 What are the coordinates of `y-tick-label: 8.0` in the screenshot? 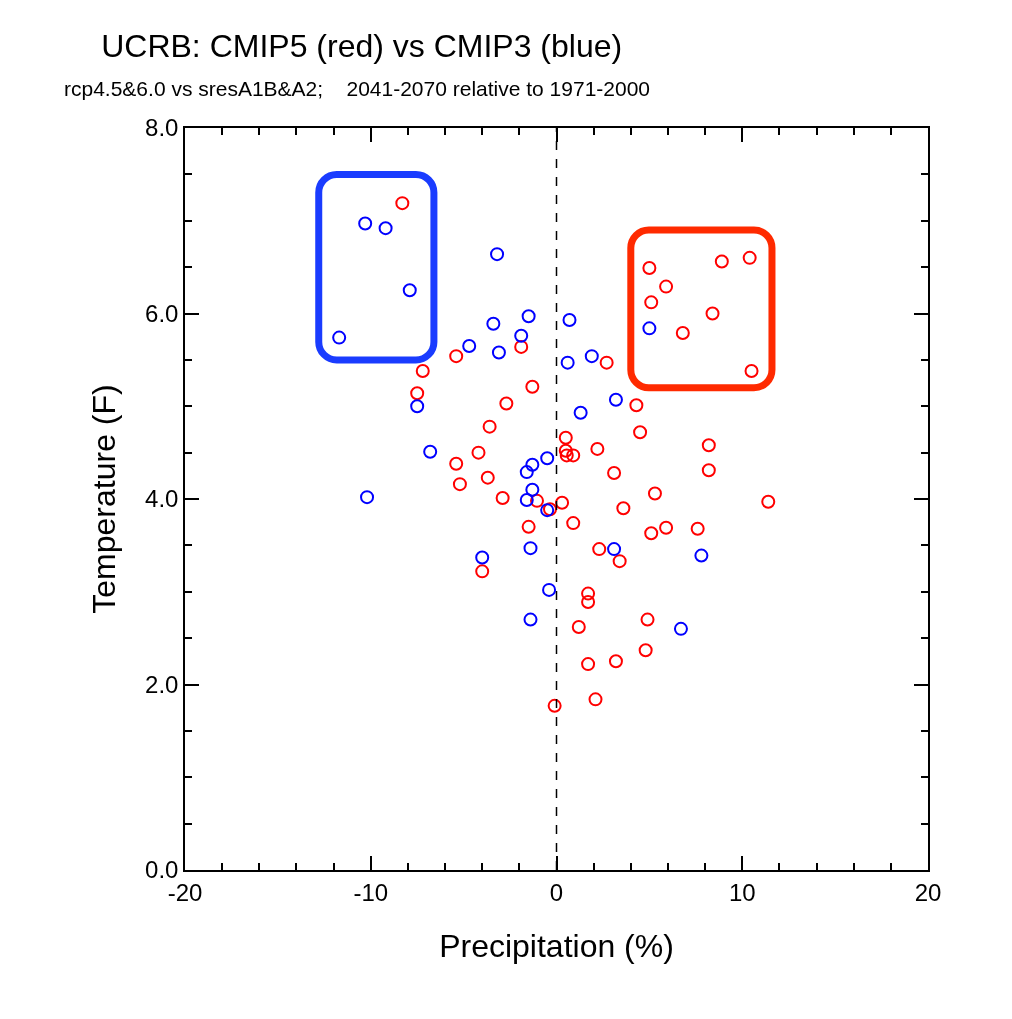 It's located at (162, 128).